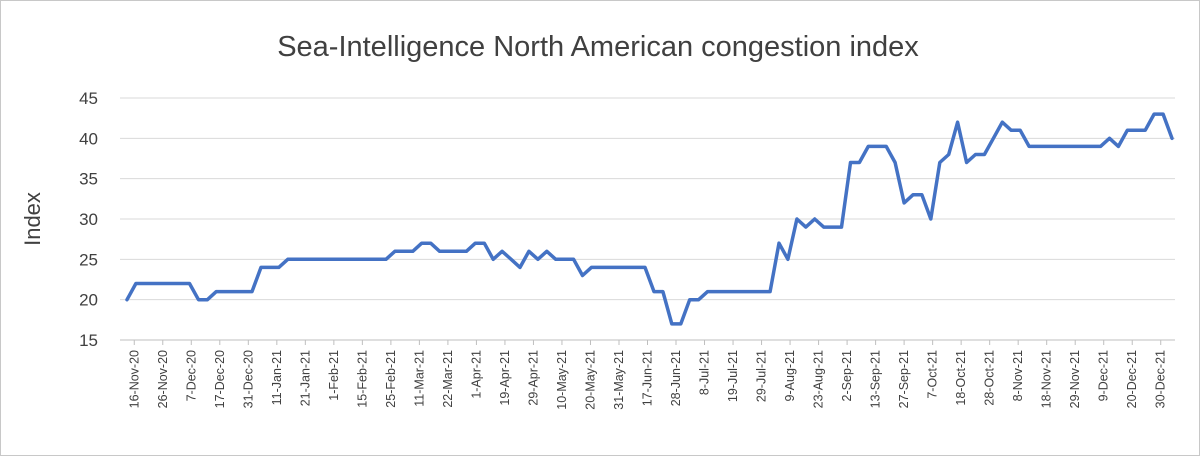 The image size is (1200, 456). Describe the element at coordinates (277, 377) in the screenshot. I see `x-tick-label: 11-Jan-21` at that location.